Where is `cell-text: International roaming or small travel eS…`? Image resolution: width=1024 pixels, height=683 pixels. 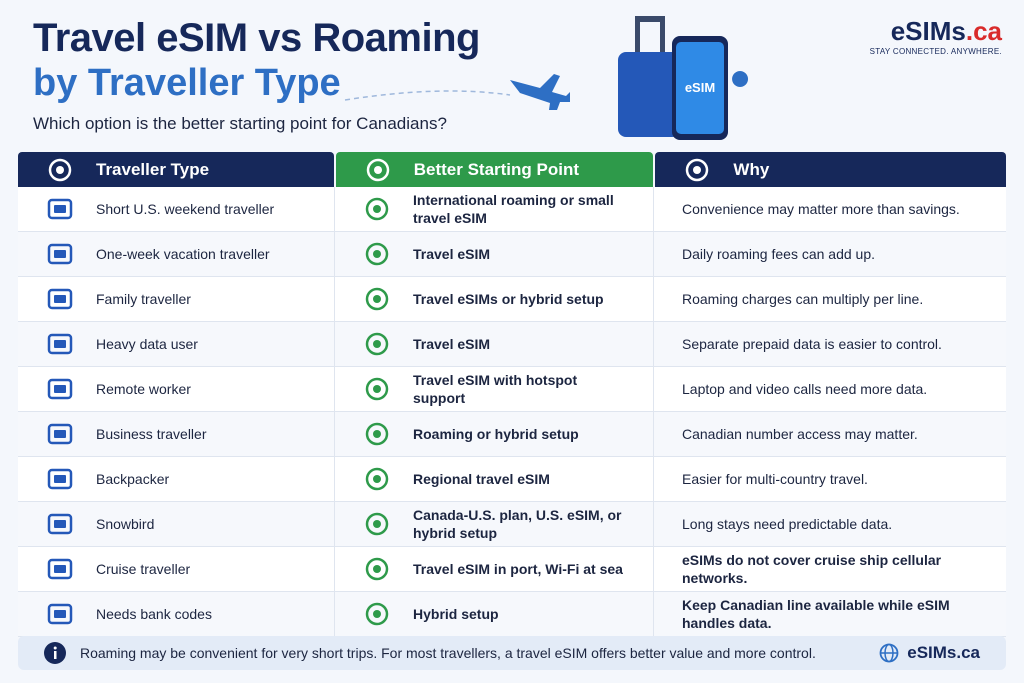 cell-text: International roaming or small travel eS… is located at coordinates (513, 209).